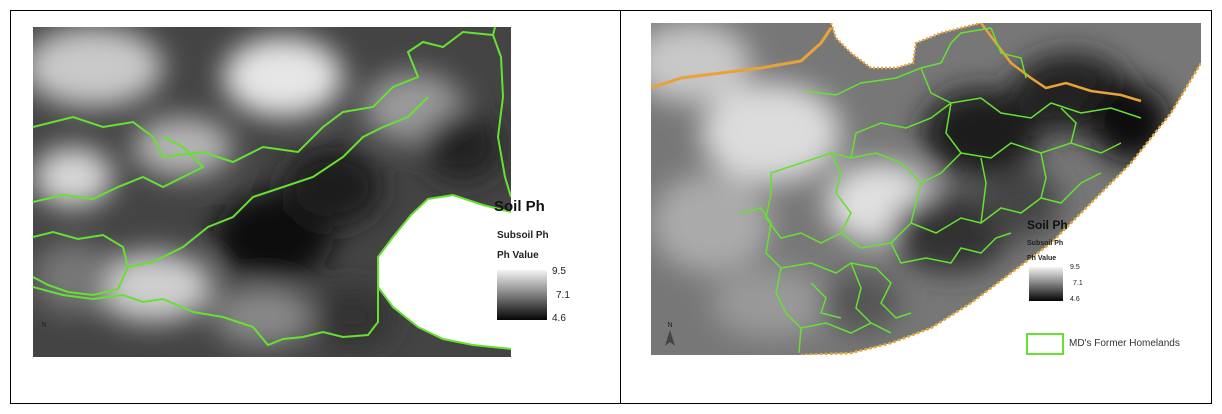 The height and width of the screenshot is (414, 1222). Describe the element at coordinates (1124, 343) in the screenshot. I see `homelands-legend-label: MD's Former Homelands` at that location.